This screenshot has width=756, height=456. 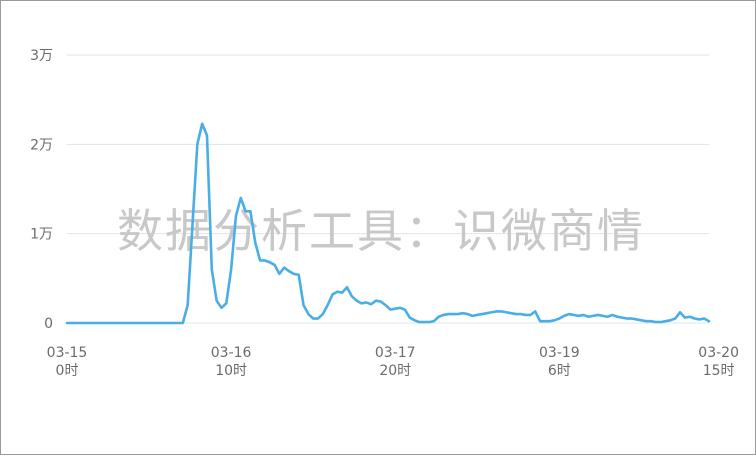 What do you see at coordinates (41, 56) in the screenshot?
I see `y-tick-label: 3万` at bounding box center [41, 56].